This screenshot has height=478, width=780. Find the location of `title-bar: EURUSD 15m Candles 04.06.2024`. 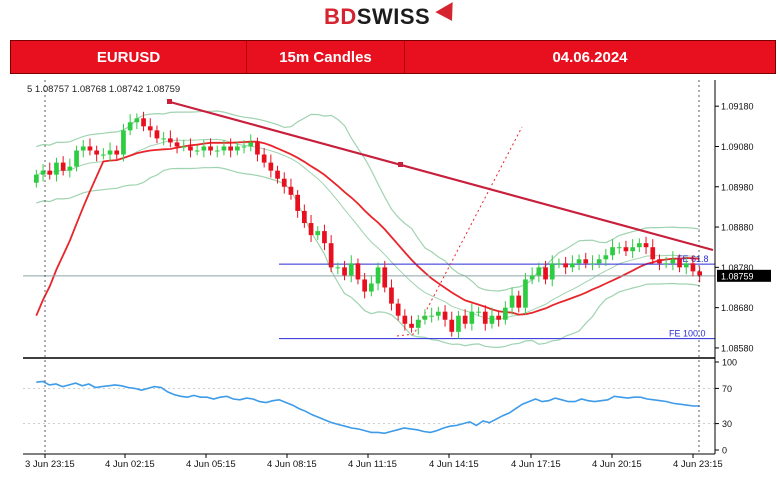

title-bar: EURUSD 15m Candles 04.06.2024 is located at coordinates (393, 57).